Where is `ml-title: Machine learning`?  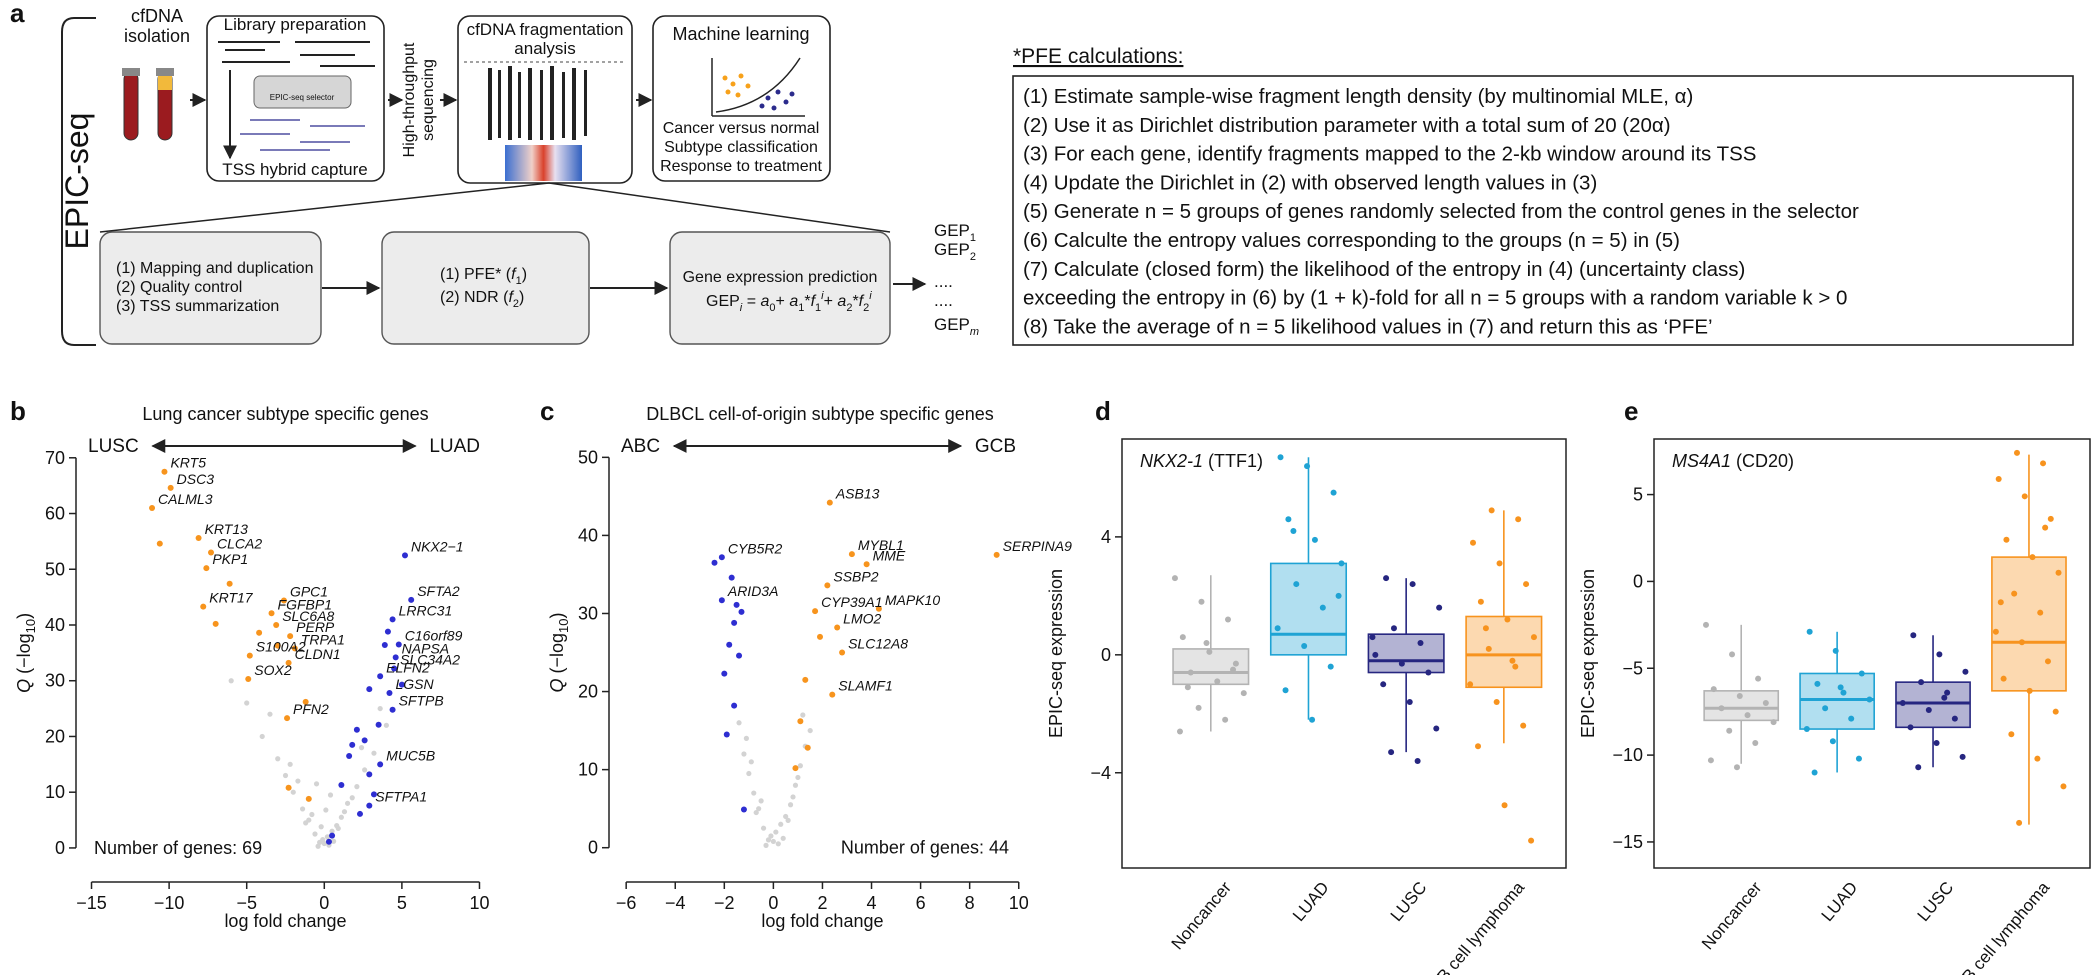 ml-title: Machine learning is located at coordinates (740, 34).